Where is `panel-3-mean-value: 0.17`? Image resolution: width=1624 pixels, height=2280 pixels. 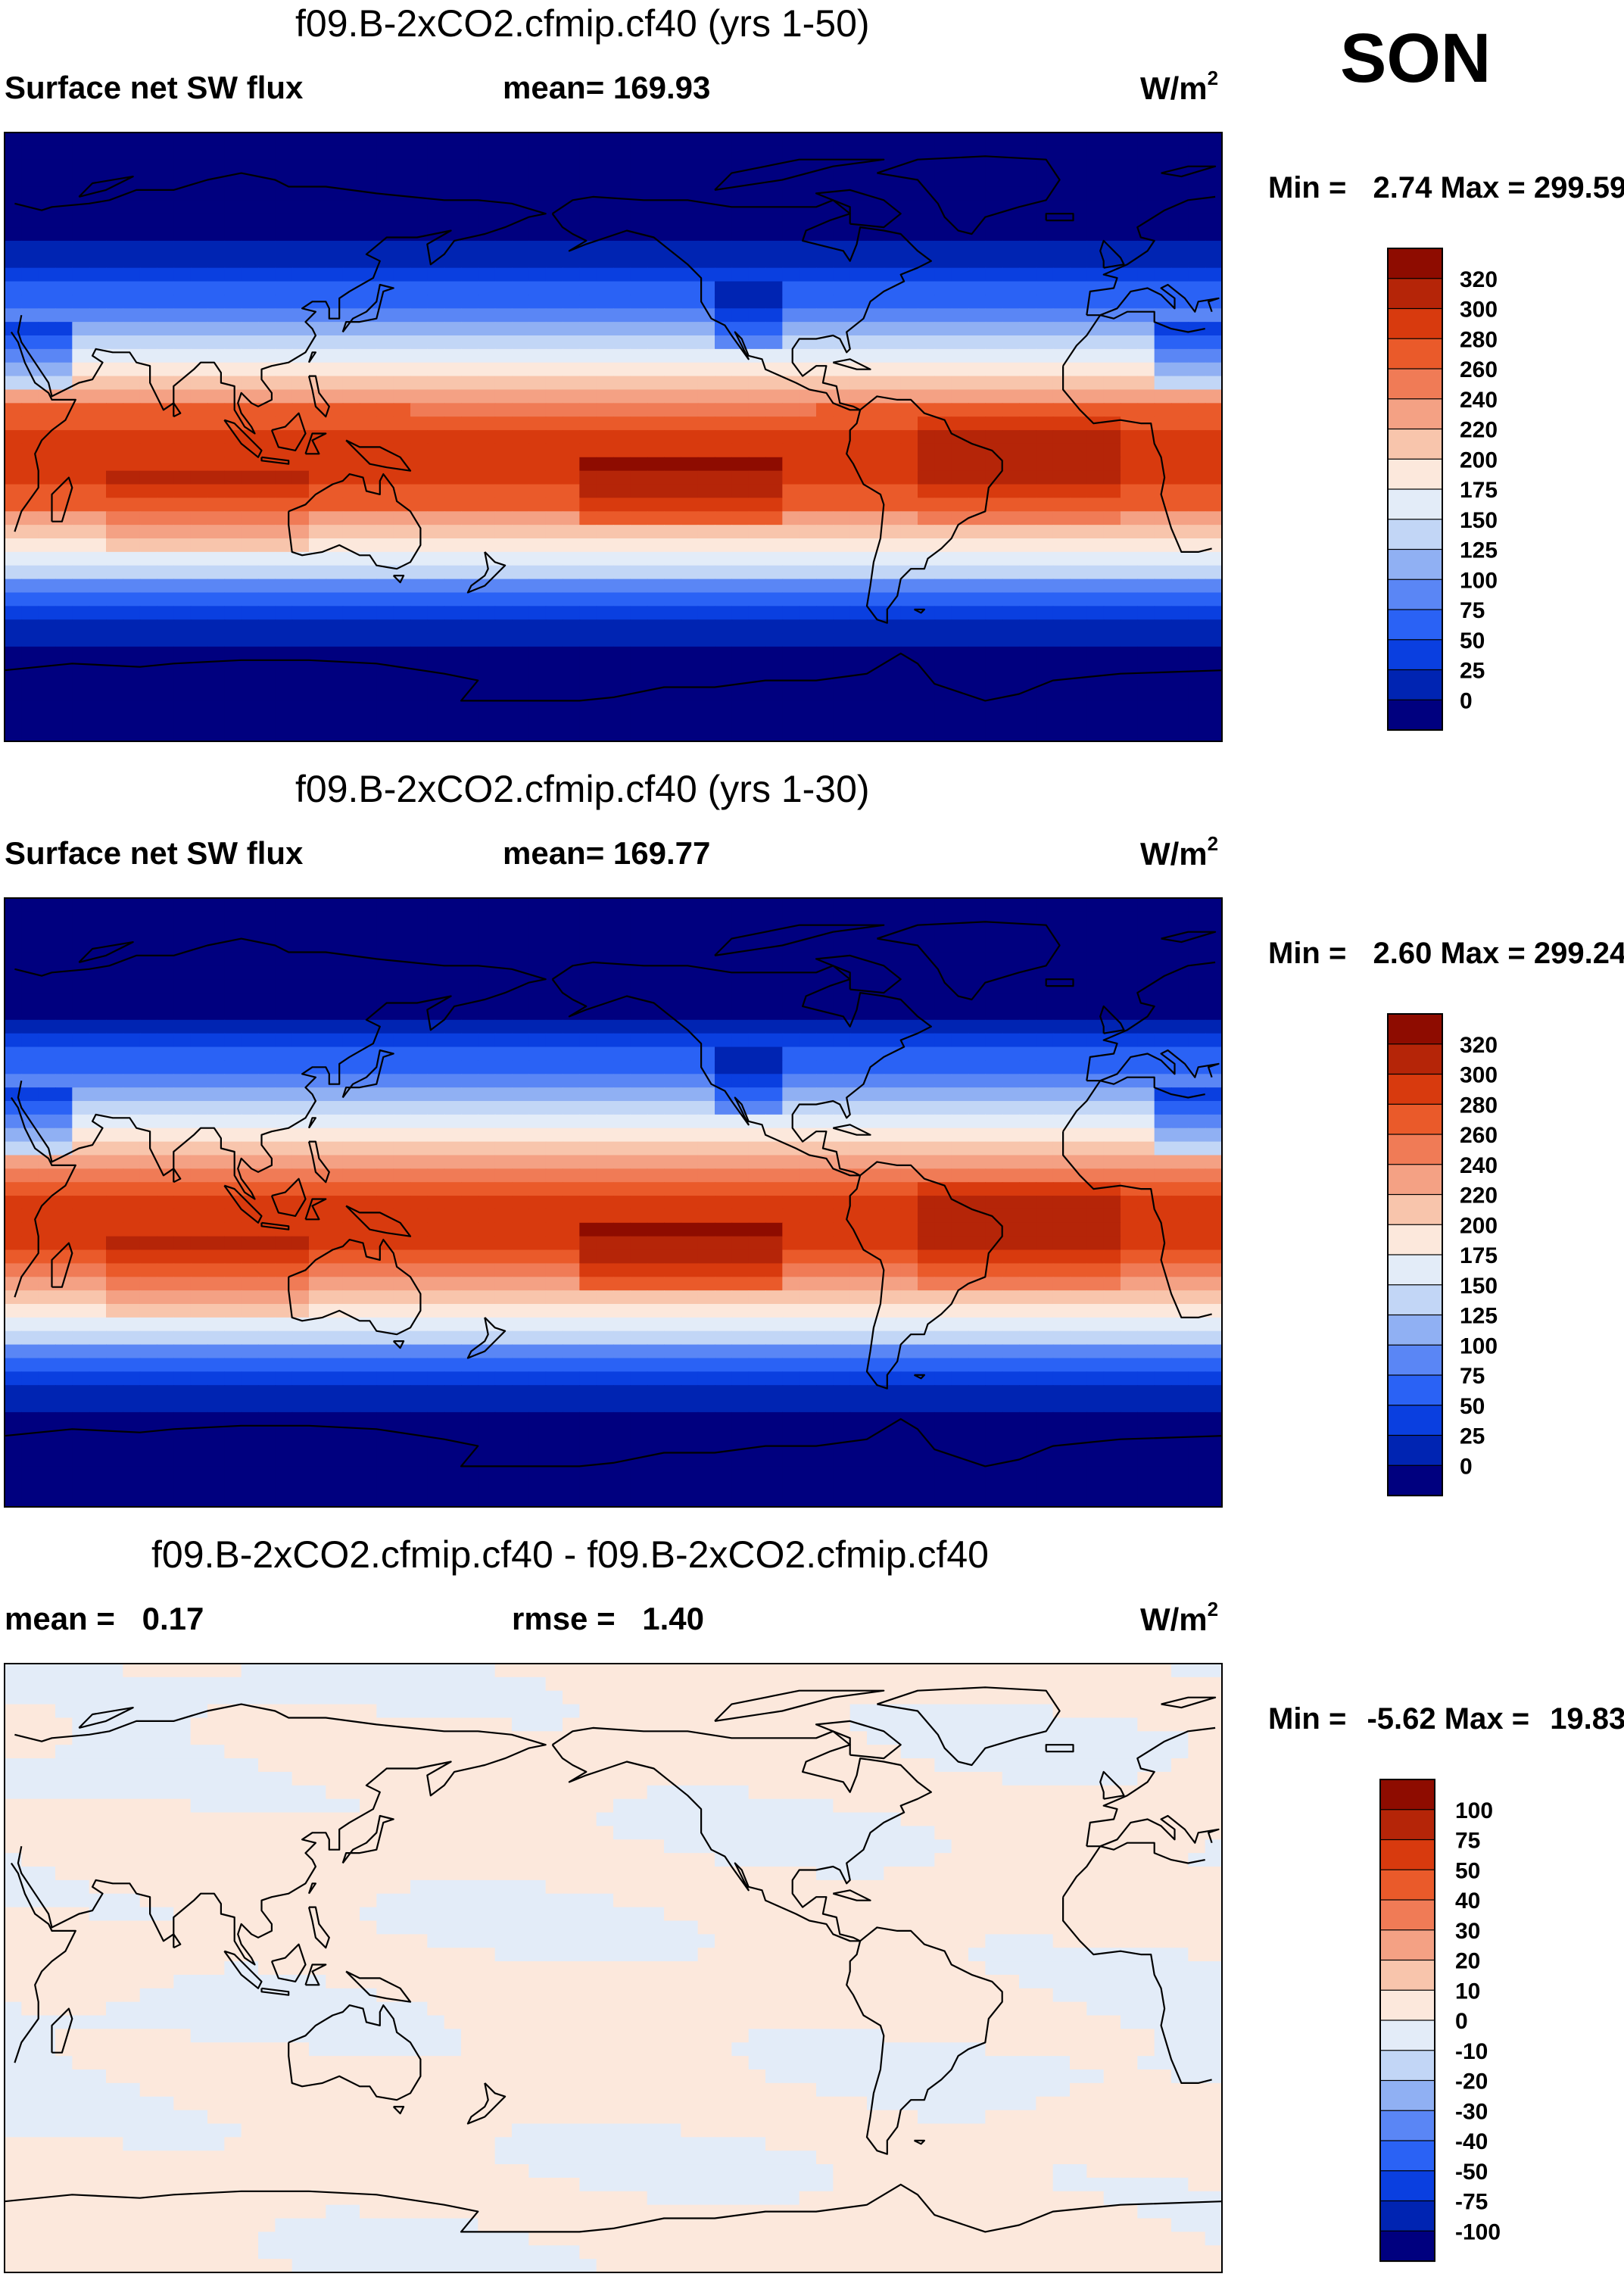
panel-3-mean-value: 0.17 is located at coordinates (173, 1618).